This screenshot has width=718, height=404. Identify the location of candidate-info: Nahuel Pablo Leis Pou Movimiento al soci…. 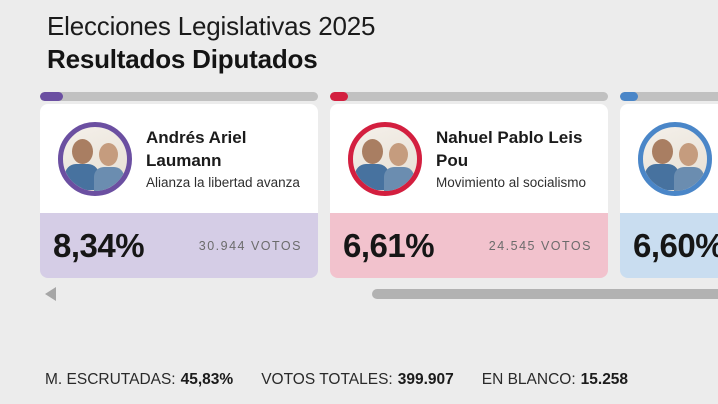
(515, 158).